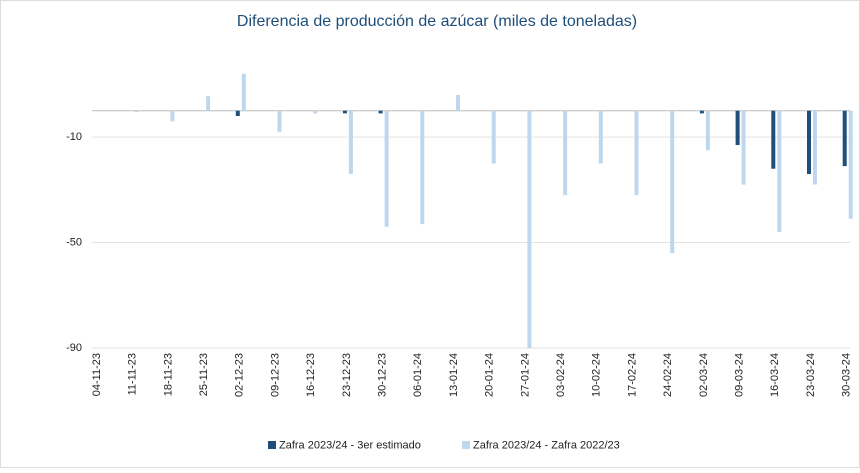 The width and height of the screenshot is (860, 473). What do you see at coordinates (704, 375) in the screenshot?
I see `x-tick-label: 02-03-24` at bounding box center [704, 375].